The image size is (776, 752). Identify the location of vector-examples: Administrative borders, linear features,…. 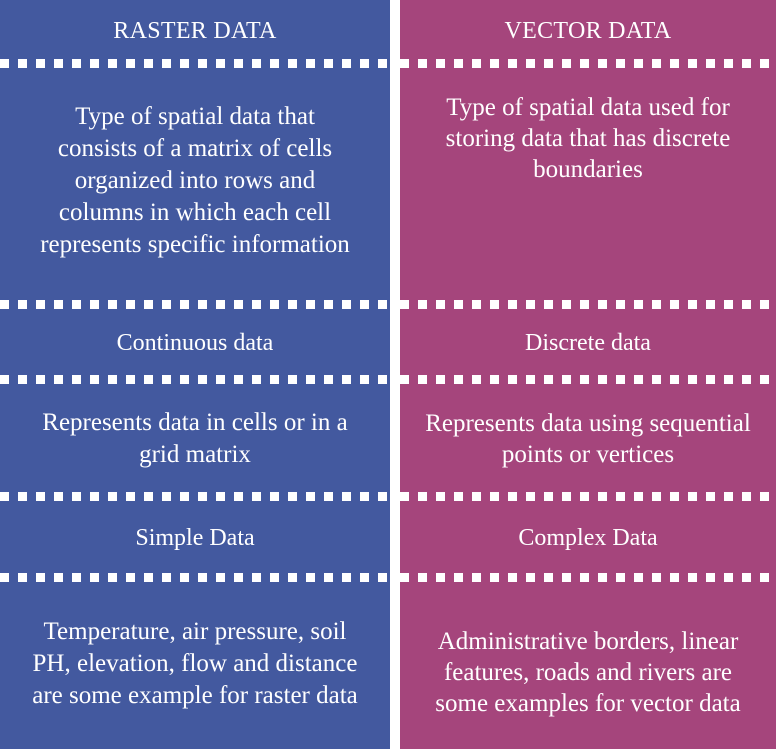
(588, 672).